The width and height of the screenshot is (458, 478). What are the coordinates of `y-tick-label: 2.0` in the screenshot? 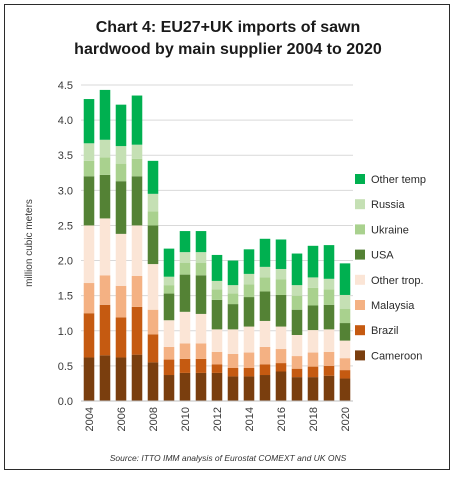 It's located at (65, 262).